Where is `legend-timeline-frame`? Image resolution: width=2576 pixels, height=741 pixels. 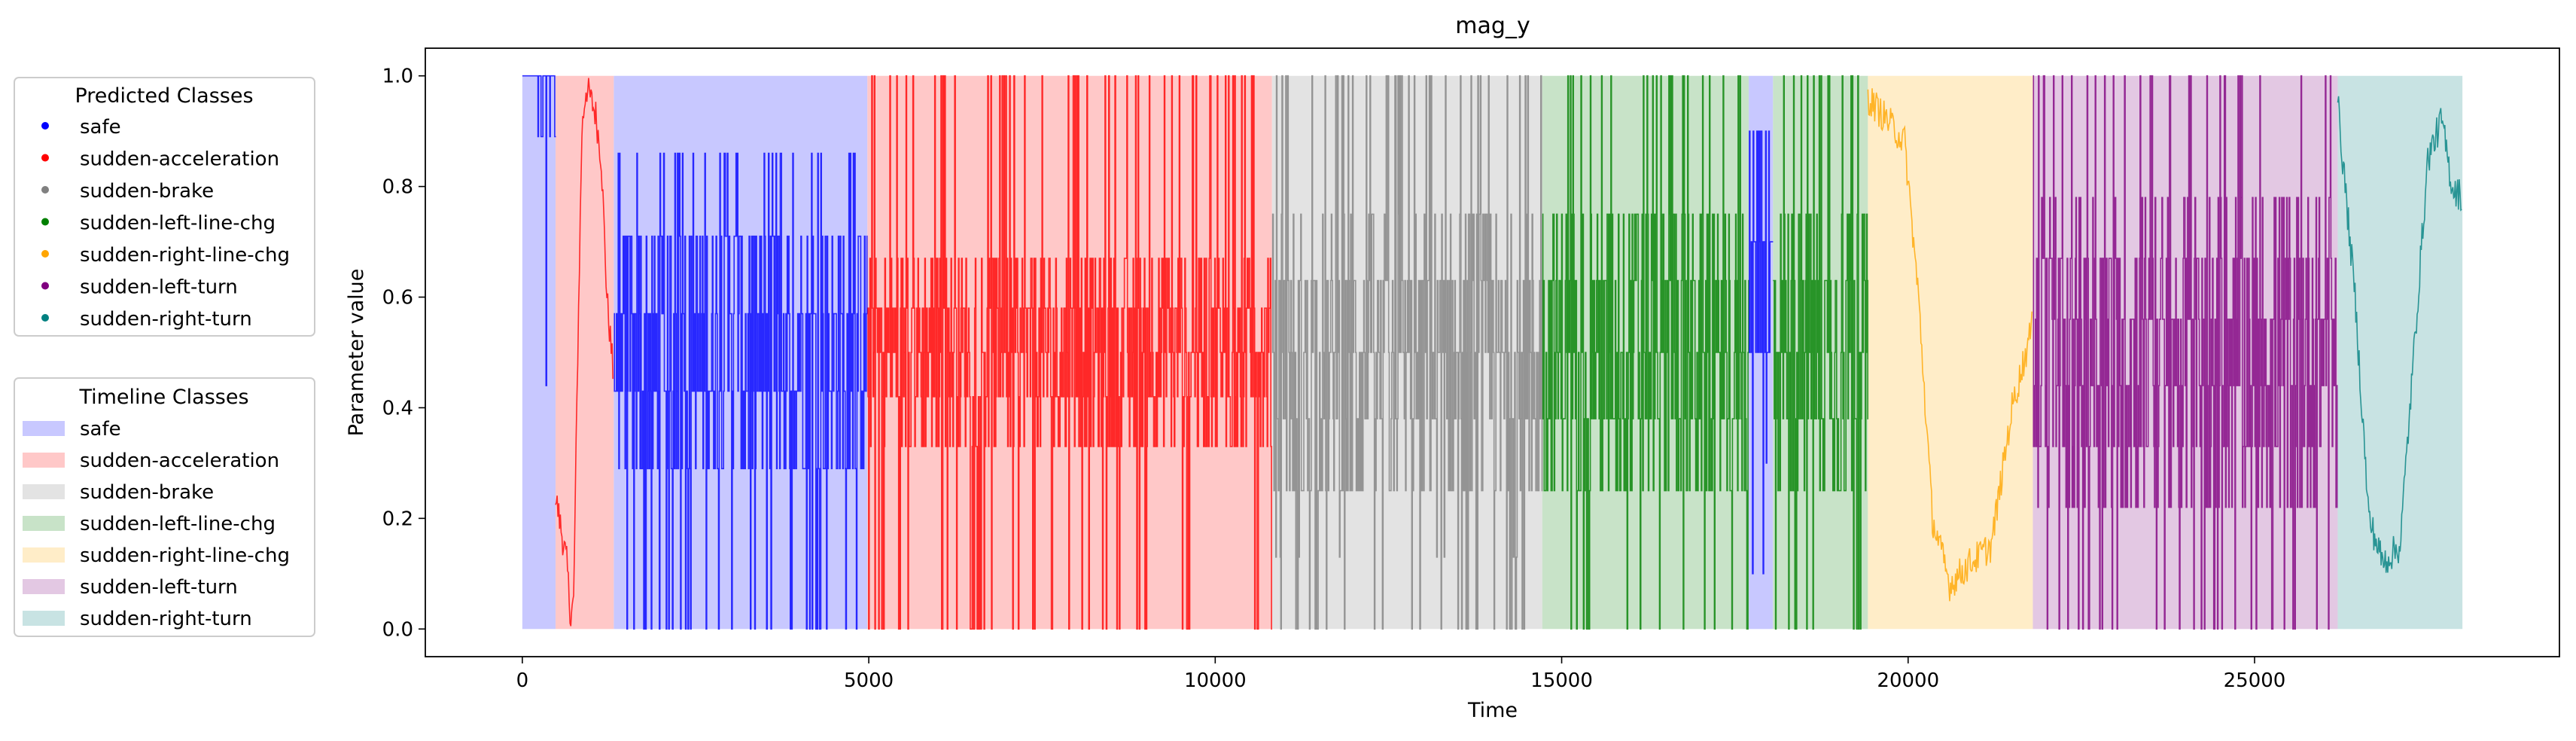 legend-timeline-frame is located at coordinates (165, 507).